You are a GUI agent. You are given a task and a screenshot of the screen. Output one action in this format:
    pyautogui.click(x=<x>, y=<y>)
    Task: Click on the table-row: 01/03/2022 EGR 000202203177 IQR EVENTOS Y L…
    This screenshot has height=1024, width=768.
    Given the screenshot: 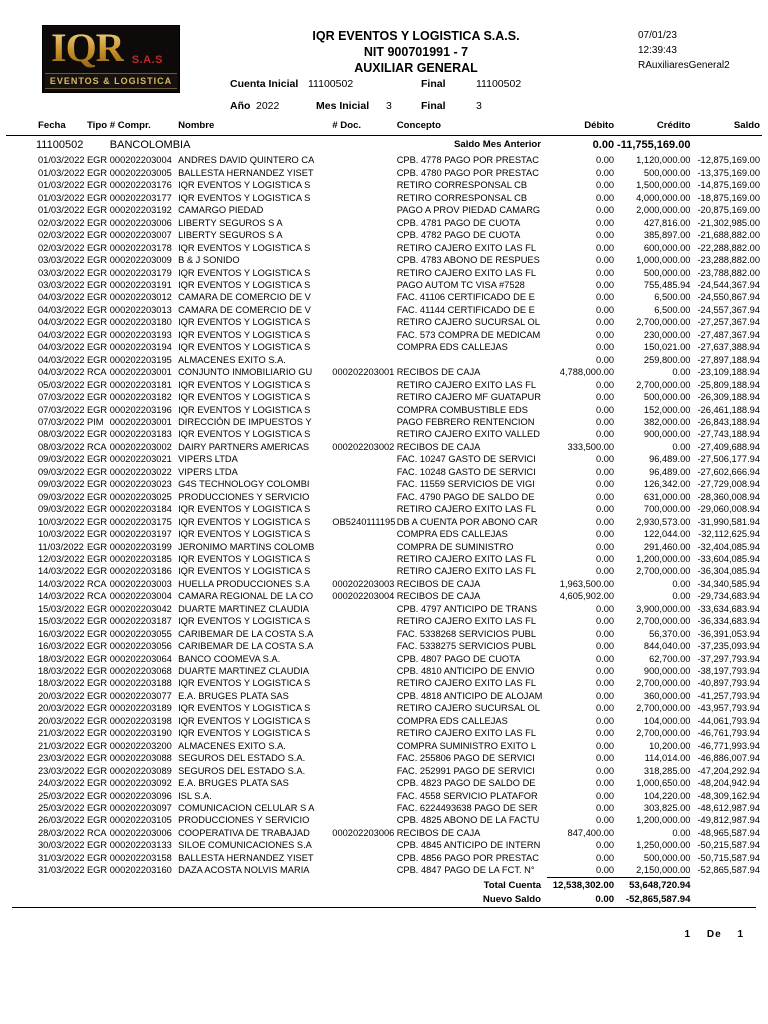 What is the action you would take?
    pyautogui.click(x=384, y=198)
    